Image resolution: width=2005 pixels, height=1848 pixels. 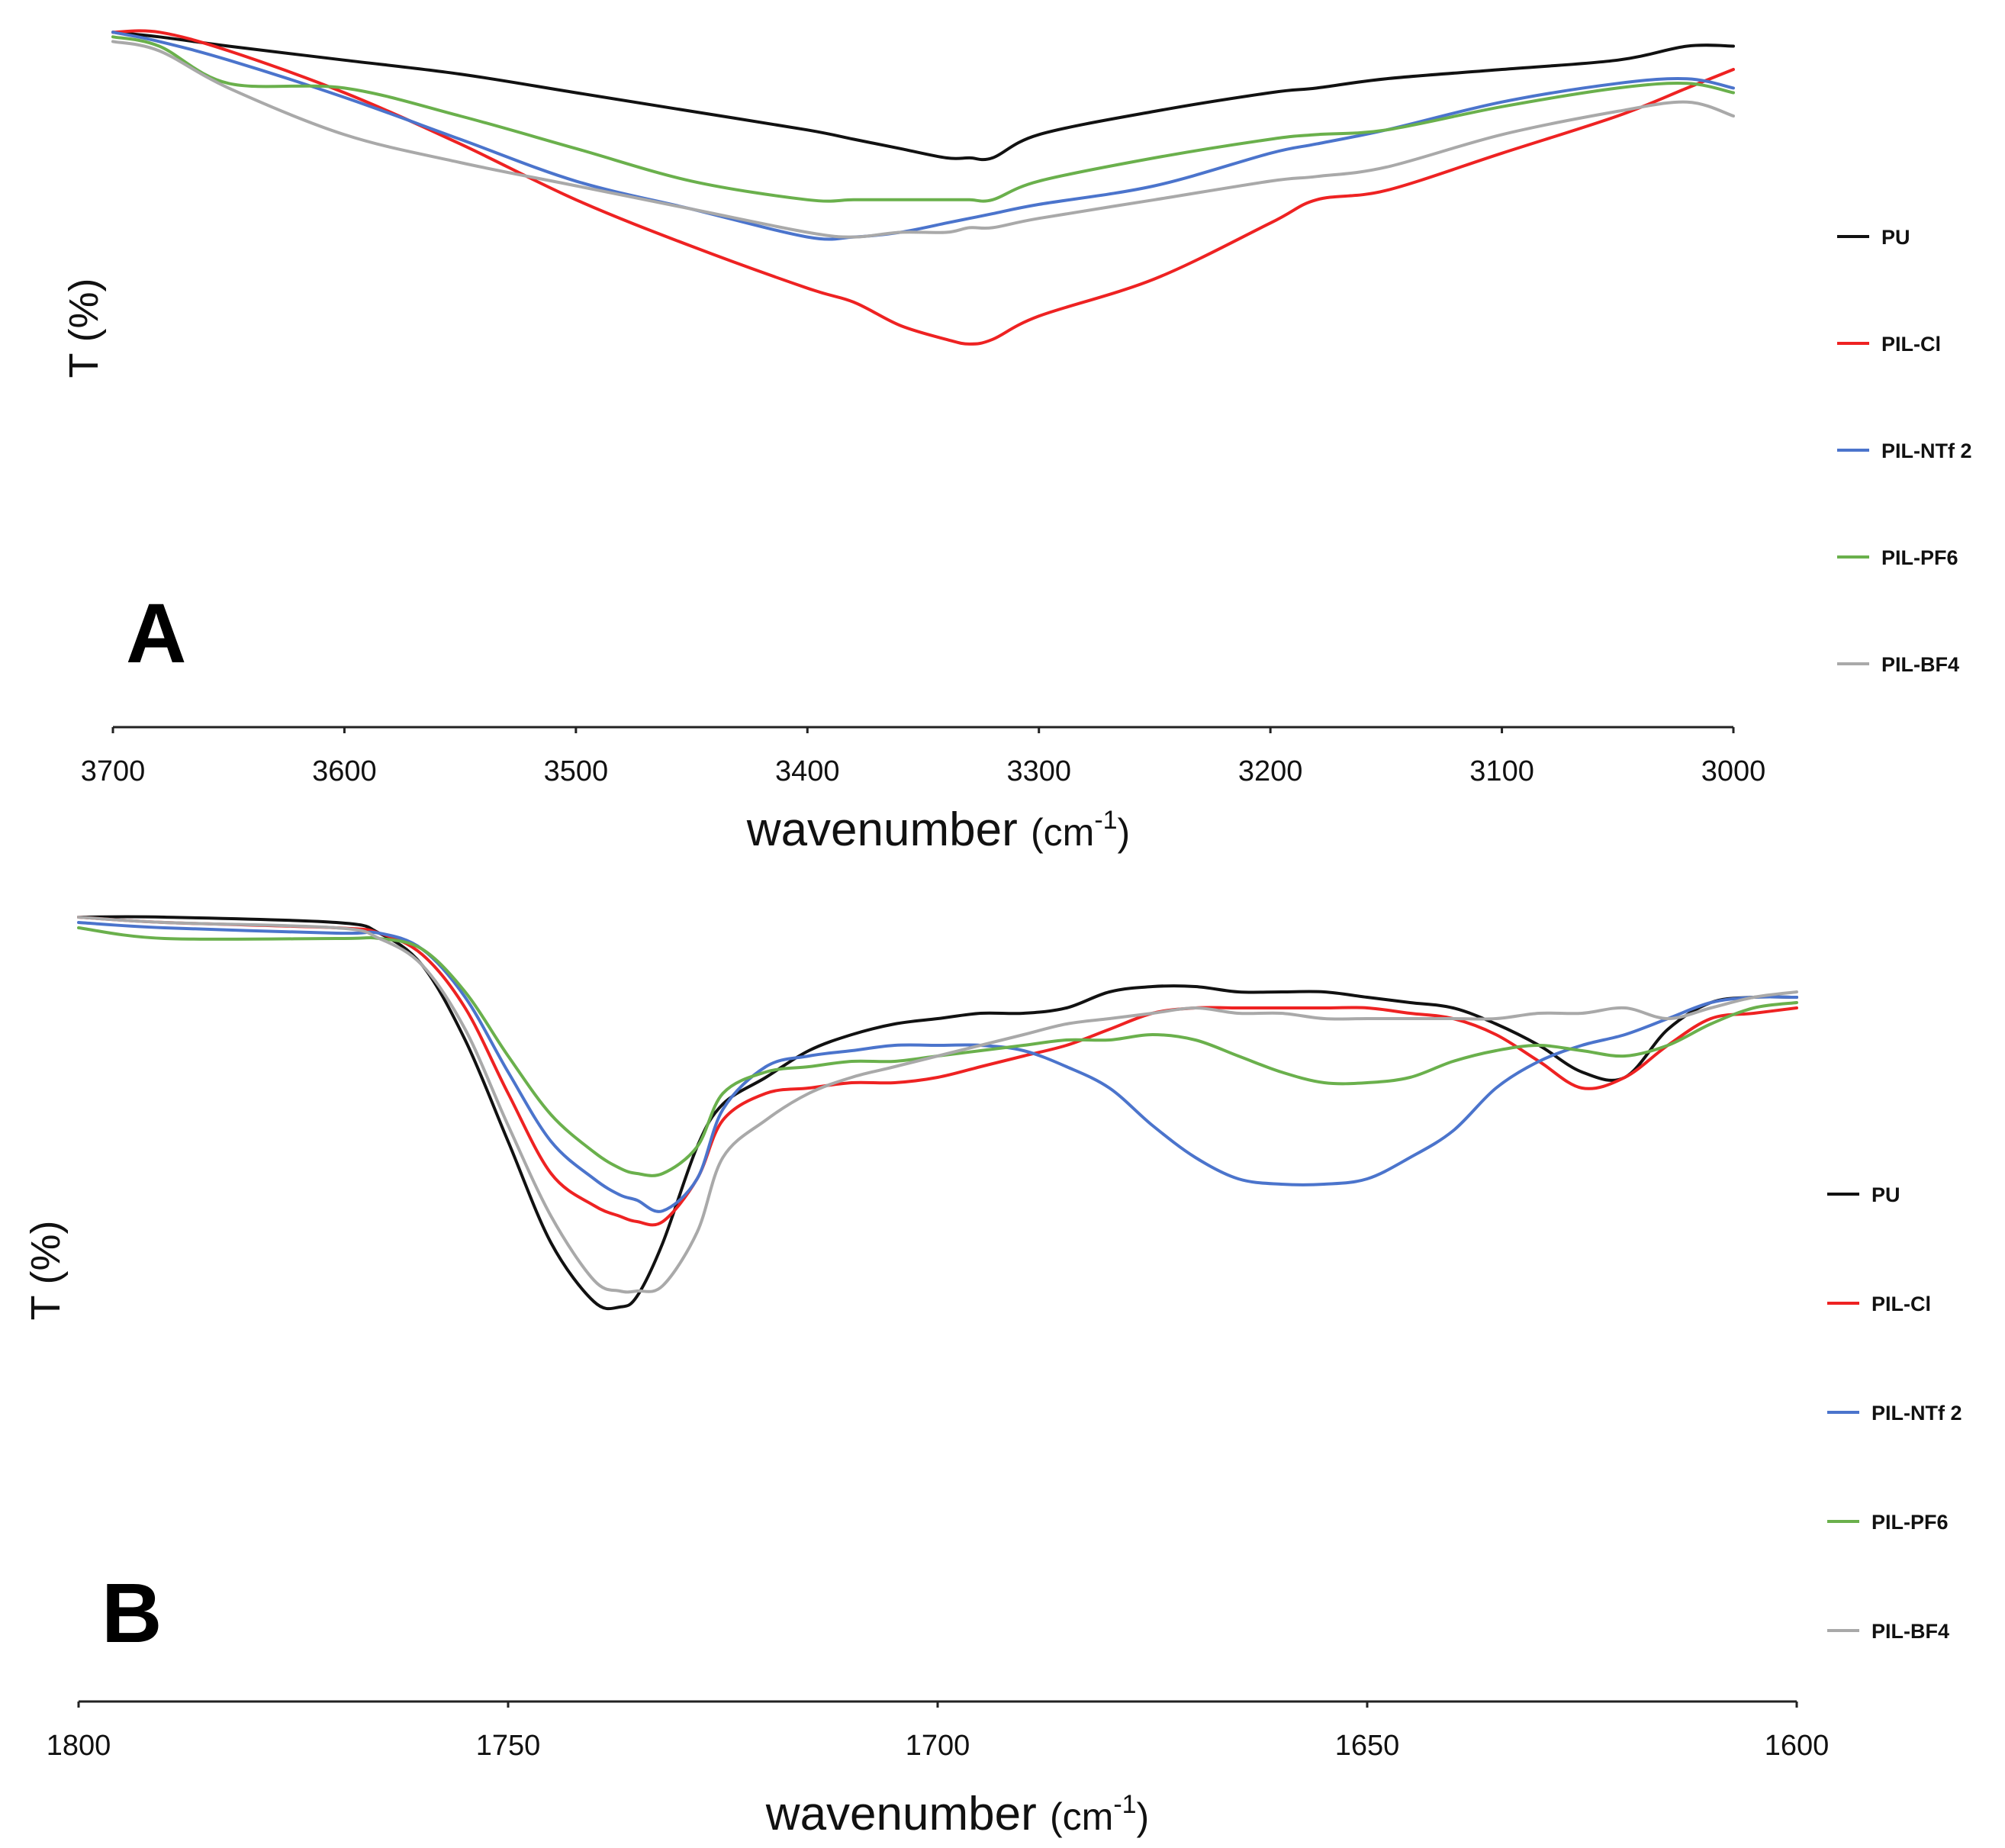 I want to click on panel-a-legend-item: PU, so click(x=1873, y=237).